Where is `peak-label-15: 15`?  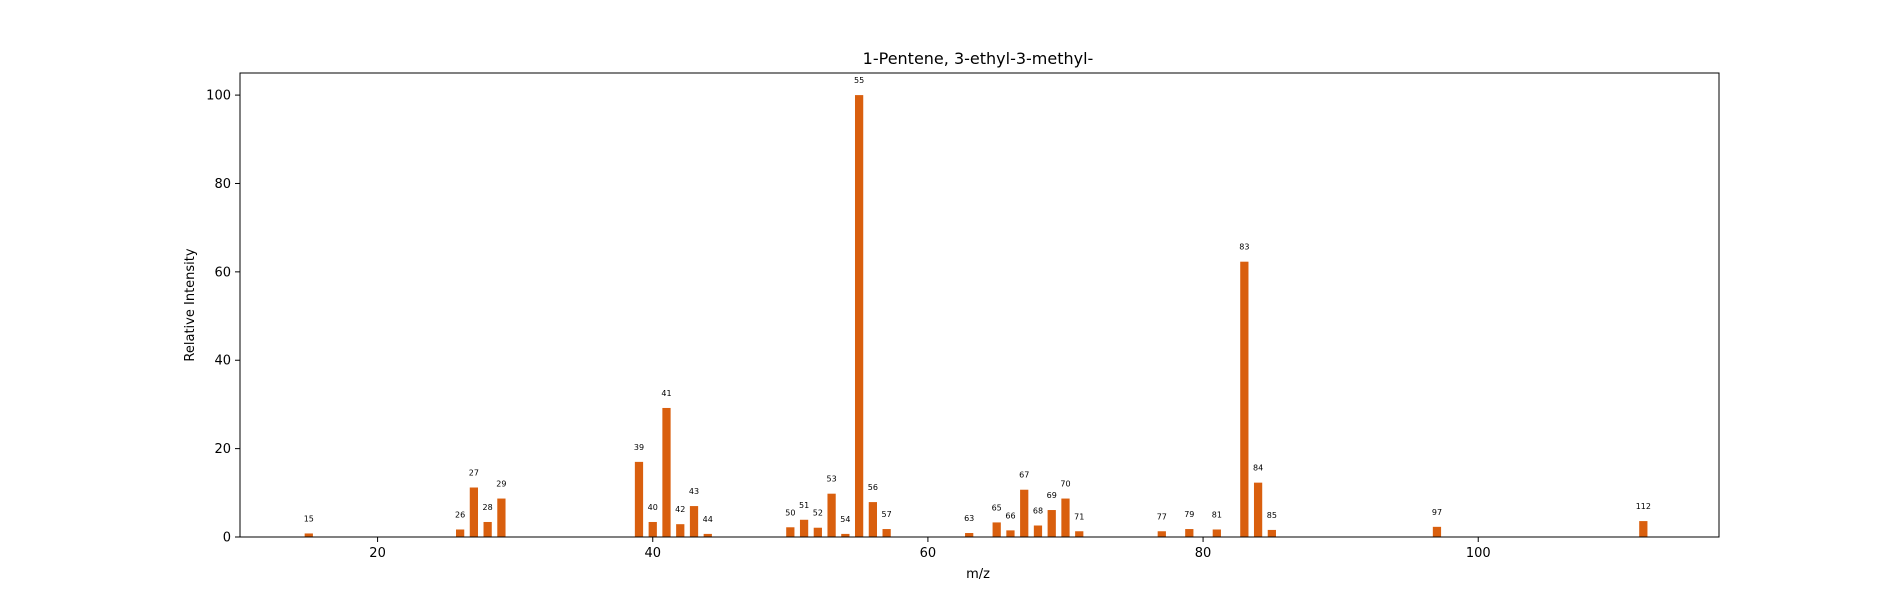 peak-label-15: 15 is located at coordinates (309, 518).